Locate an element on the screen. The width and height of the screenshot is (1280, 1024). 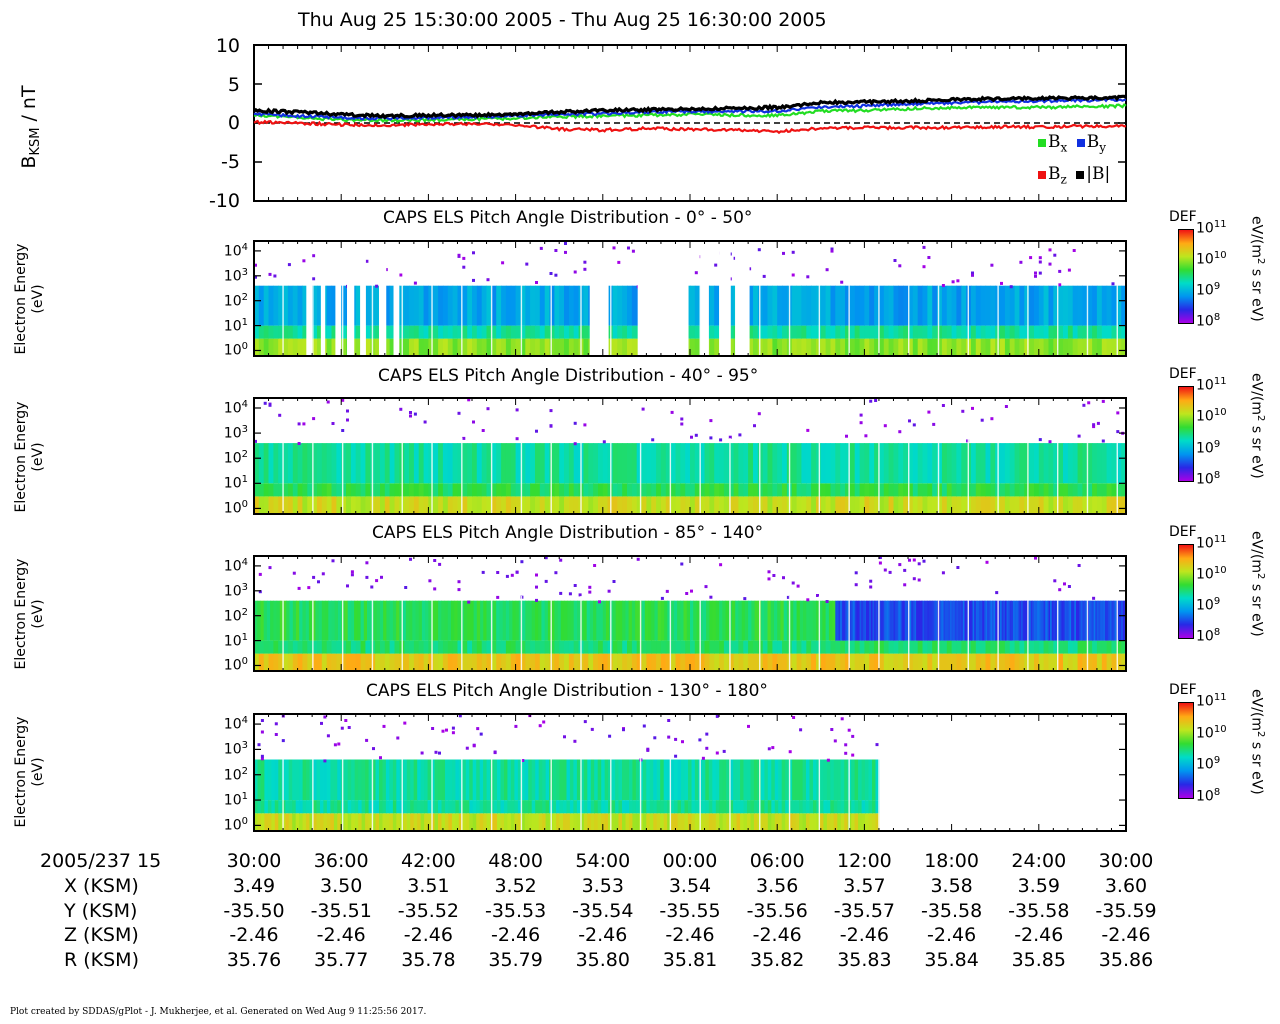
colorbar-unit: eV/(m2 s sr eV) is located at coordinates (1257, 742).